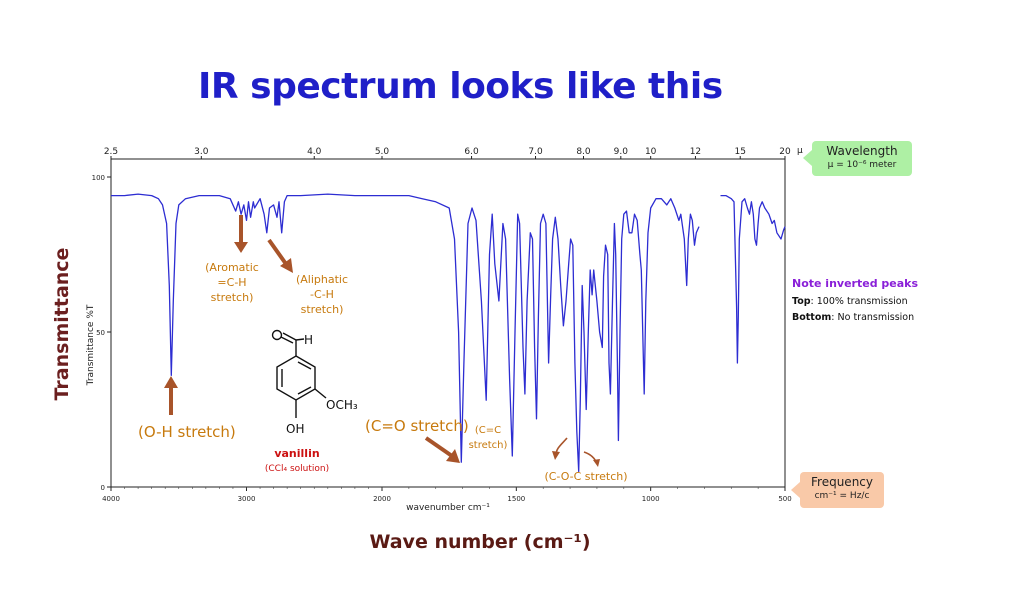 The width and height of the screenshot is (1024, 598). Describe the element at coordinates (800, 151) in the screenshot. I see `top-axis-unit: μ` at that location.